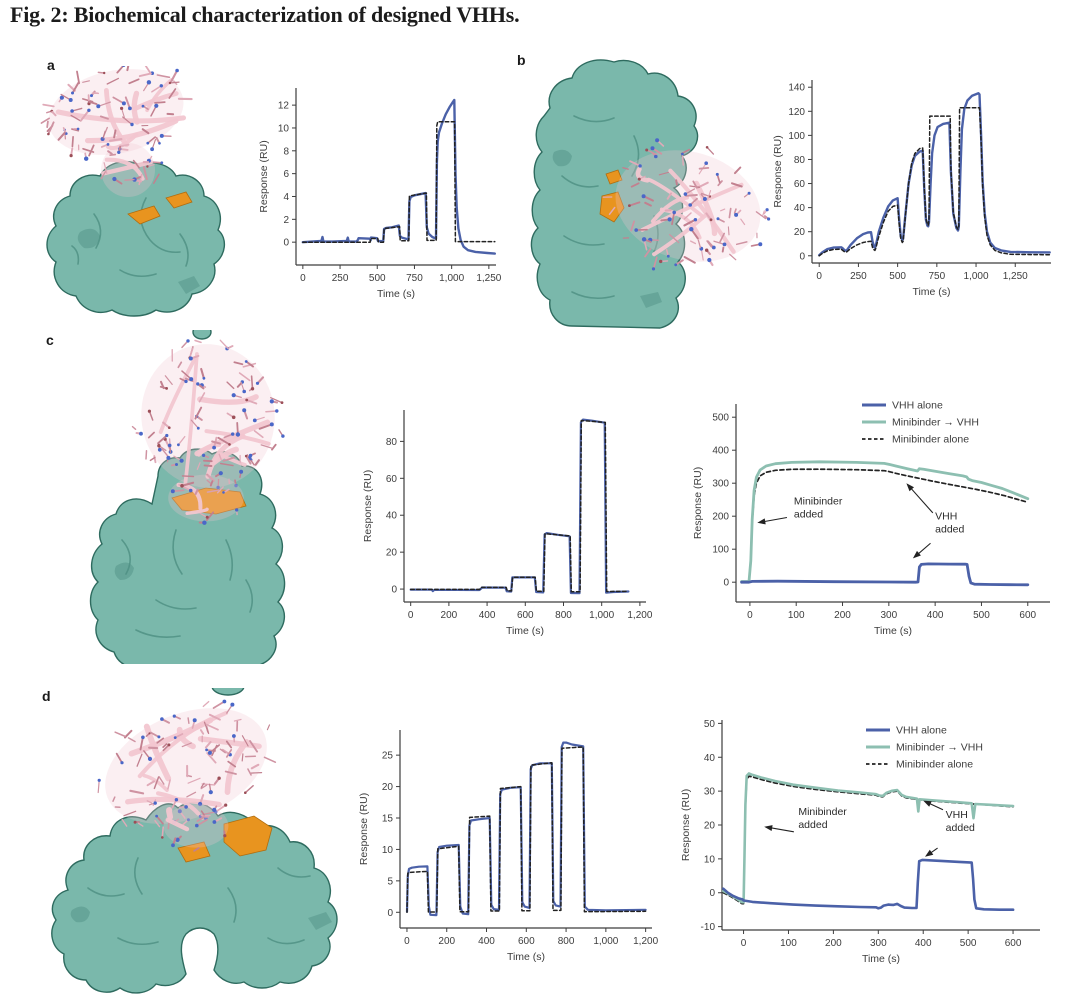 Image resolution: width=1080 pixels, height=1002 pixels. I want to click on svg-text: 6, so click(286, 174).